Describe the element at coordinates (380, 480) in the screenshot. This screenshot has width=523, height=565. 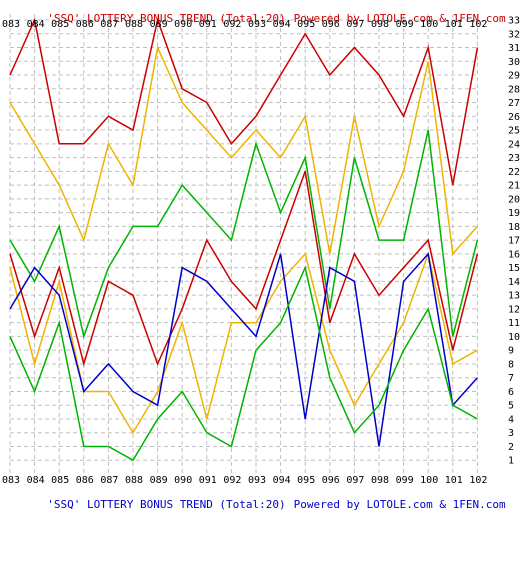
I see `x-tick-label-bottom: 098` at that location.